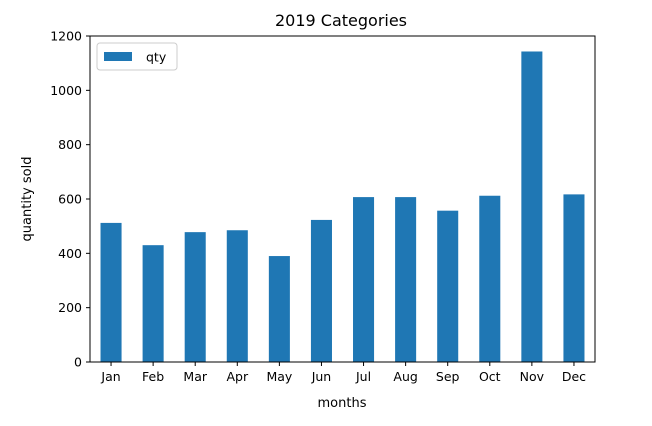  What do you see at coordinates (574, 376) in the screenshot?
I see `x-tick-label: Dec` at bounding box center [574, 376].